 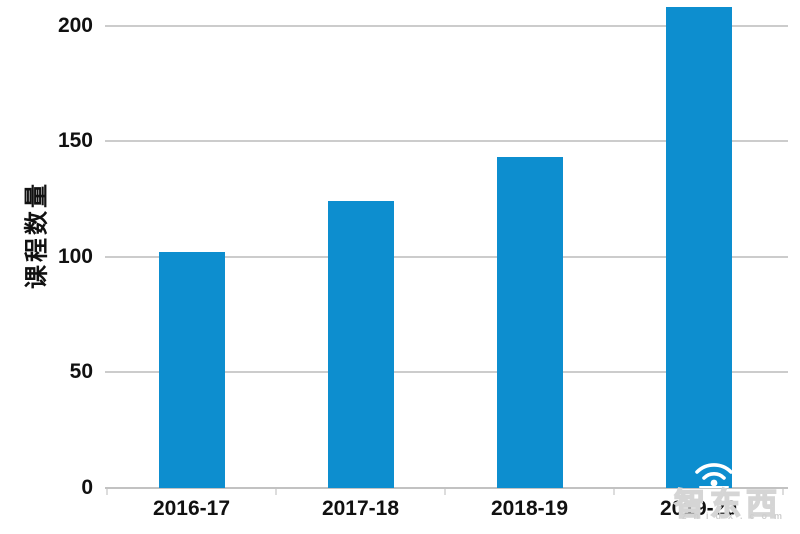 What do you see at coordinates (75, 140) in the screenshot?
I see `y-tick-label: 150` at bounding box center [75, 140].